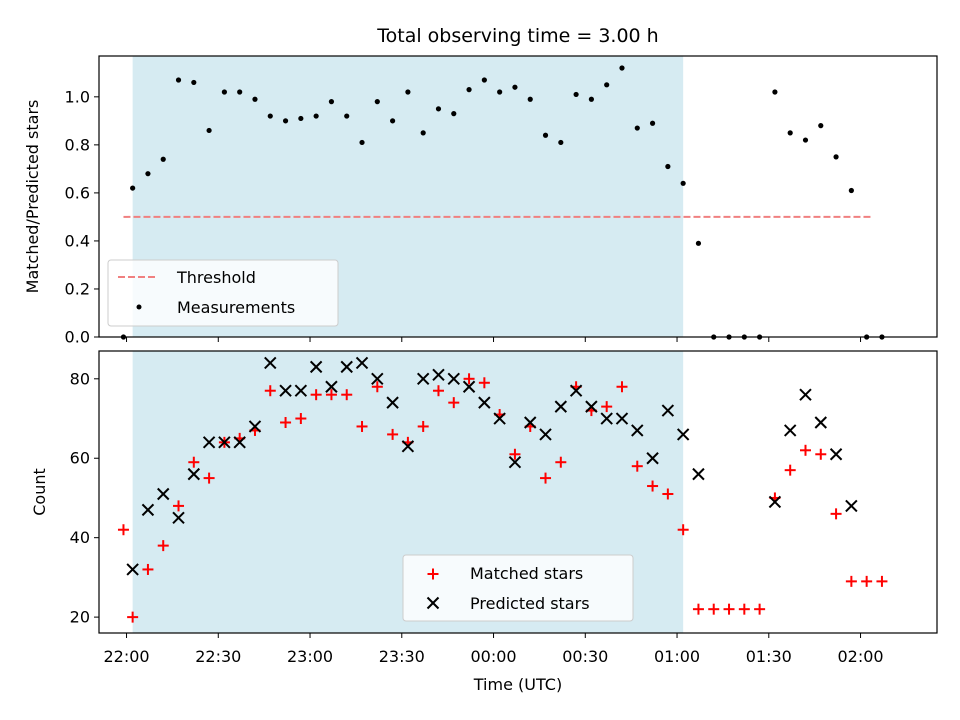 Image resolution: width=960 pixels, height=720 pixels. What do you see at coordinates (80, 537) in the screenshot?
I see `y-tick-label: 40` at bounding box center [80, 537].